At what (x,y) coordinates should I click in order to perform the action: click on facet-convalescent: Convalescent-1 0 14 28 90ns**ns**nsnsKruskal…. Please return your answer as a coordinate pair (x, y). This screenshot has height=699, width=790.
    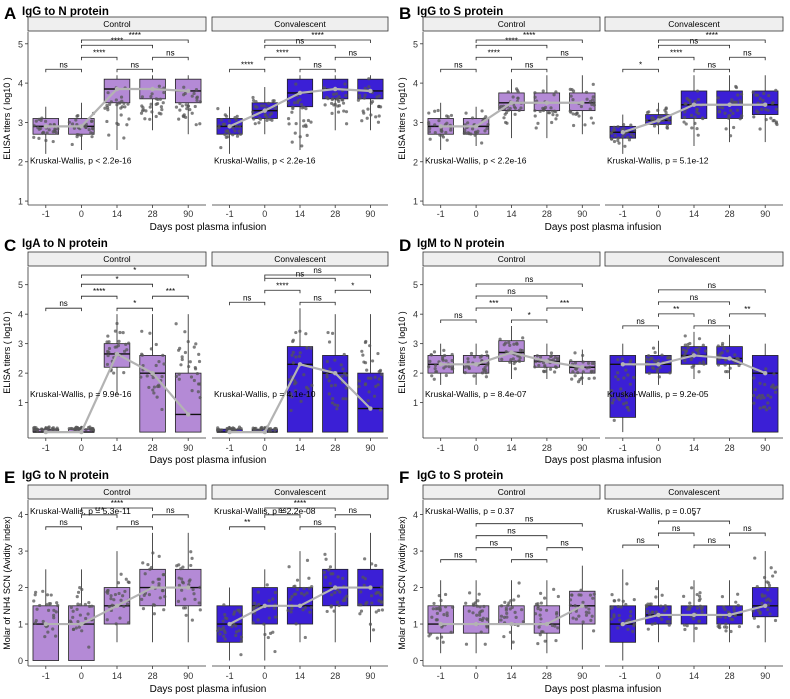
    Looking at the image, I should click on (694, 352).